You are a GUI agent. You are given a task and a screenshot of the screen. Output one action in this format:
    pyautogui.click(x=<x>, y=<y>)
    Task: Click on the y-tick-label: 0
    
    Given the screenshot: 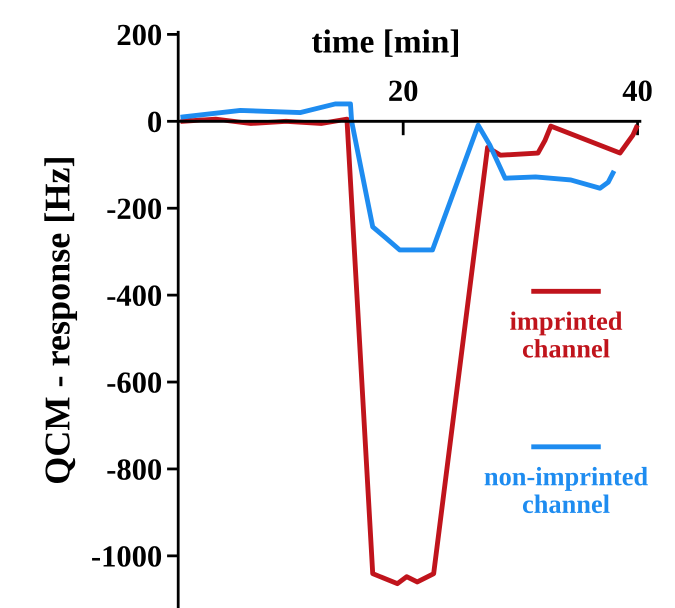 What is the action you would take?
    pyautogui.click(x=155, y=122)
    